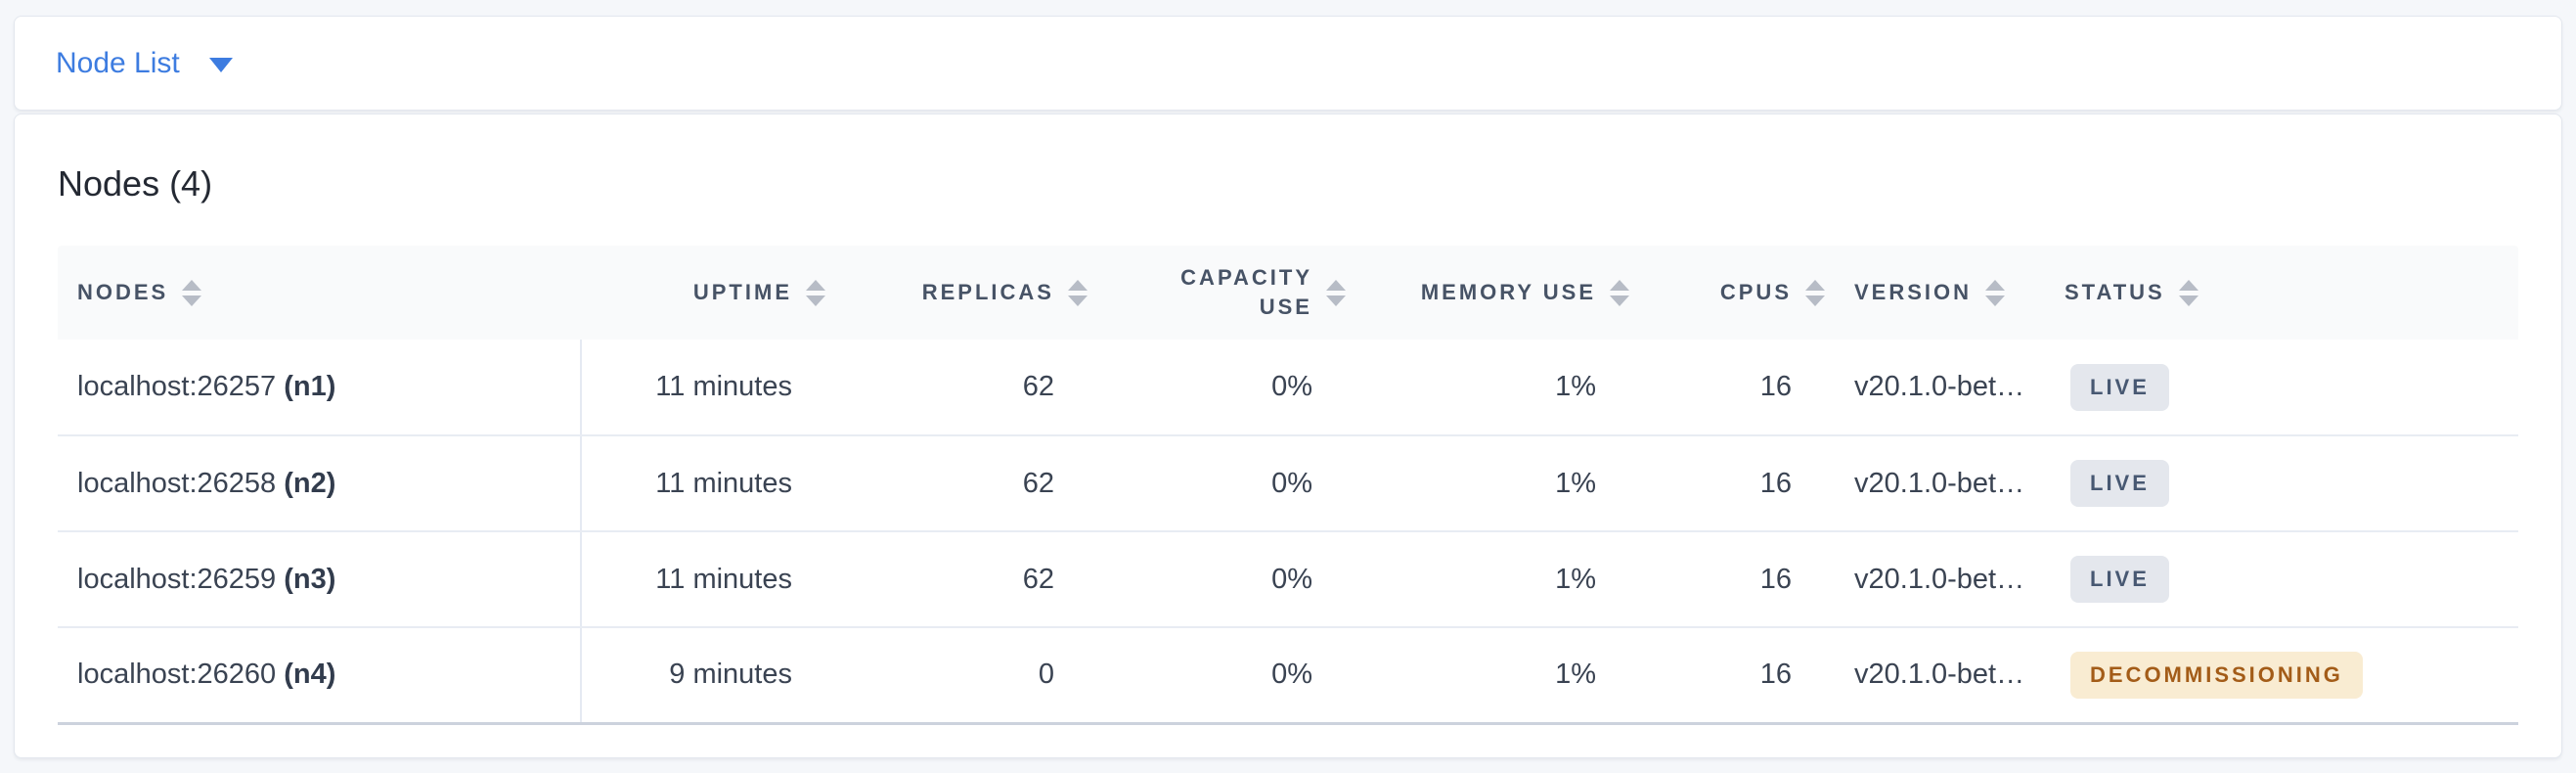  I want to click on column-label-cpus: CPUS, so click(1755, 292).